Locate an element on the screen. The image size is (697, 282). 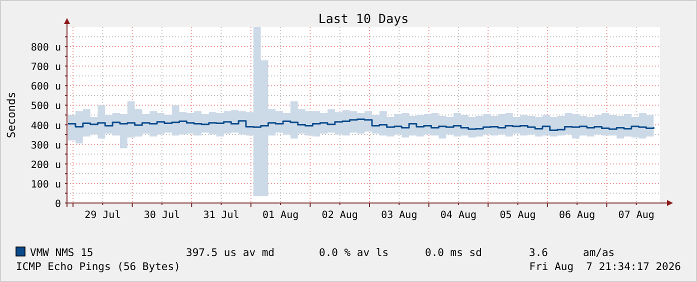
x-tick-label: 07 Aug is located at coordinates (636, 215).